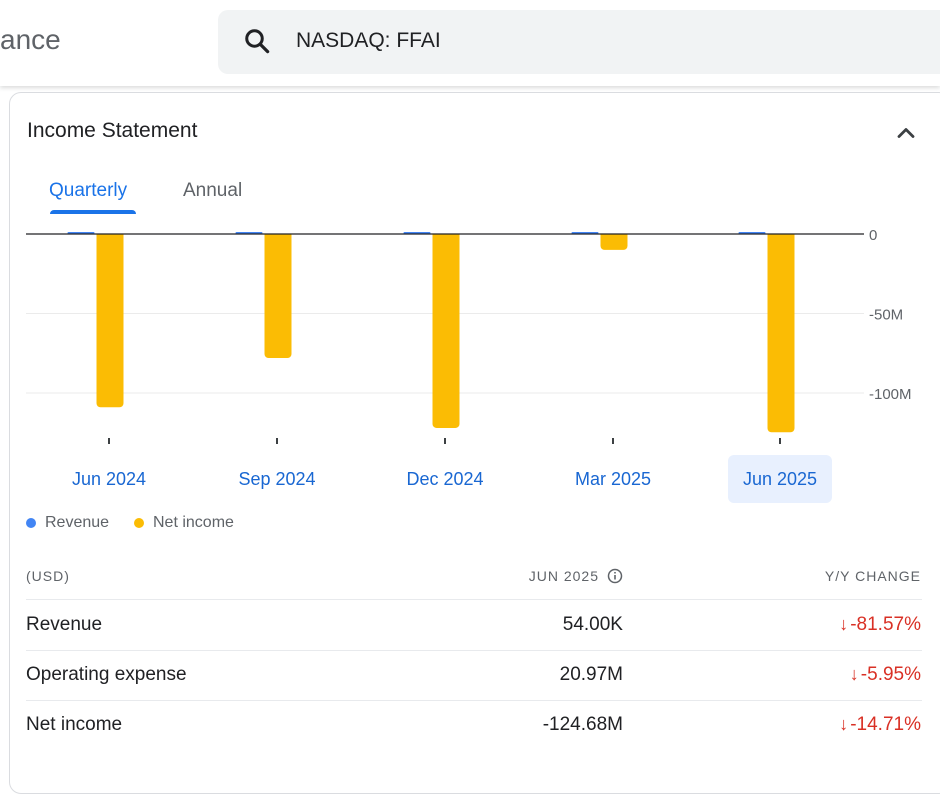  What do you see at coordinates (615, 576) in the screenshot?
I see `info-icon` at bounding box center [615, 576].